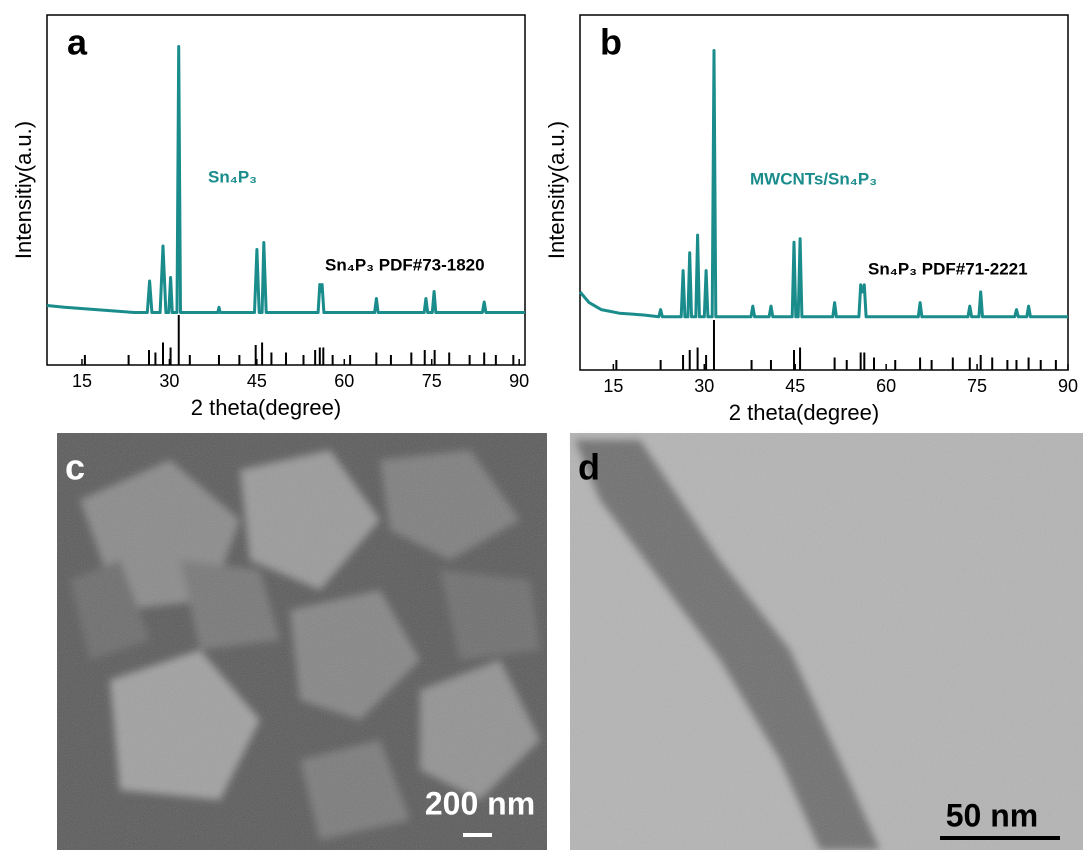 The width and height of the screenshot is (1083, 850). Describe the element at coordinates (232, 176) in the screenshot. I see `series-label: Sn₄P₃` at that location.